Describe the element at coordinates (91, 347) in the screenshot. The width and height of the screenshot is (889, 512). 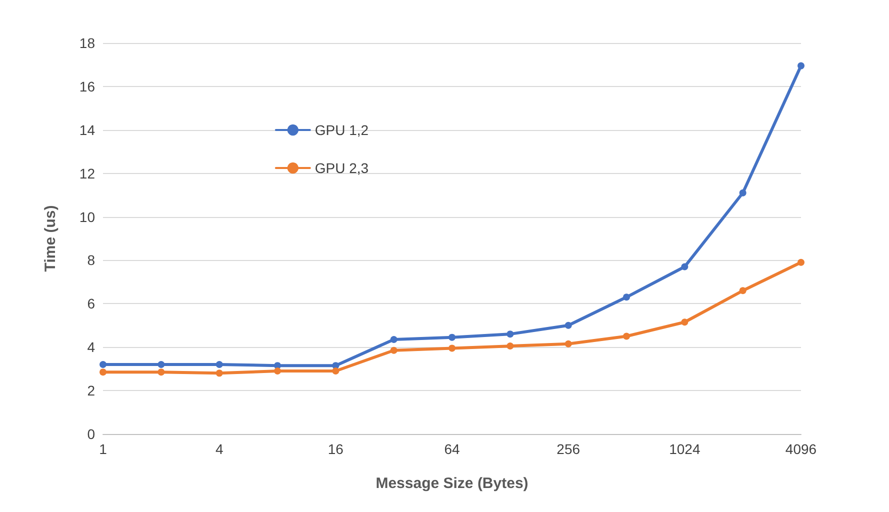
I see `y-tick-label: 4` at that location.